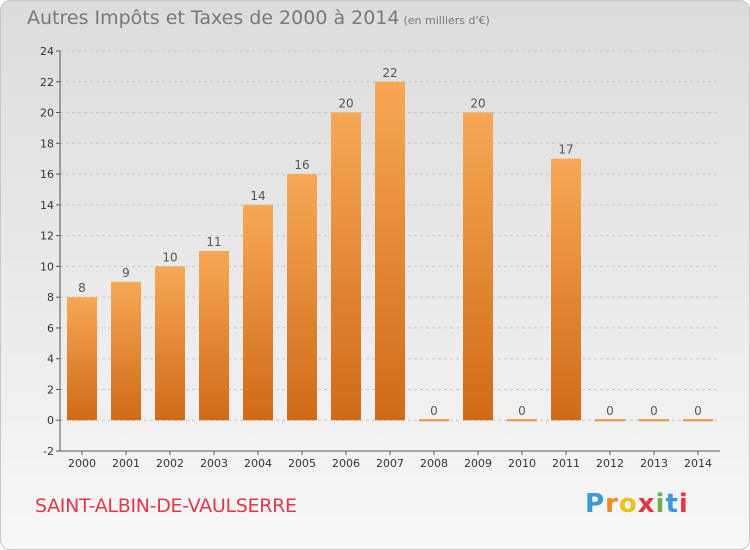  Describe the element at coordinates (50, 328) in the screenshot. I see `y-tick-label: 6` at that location.